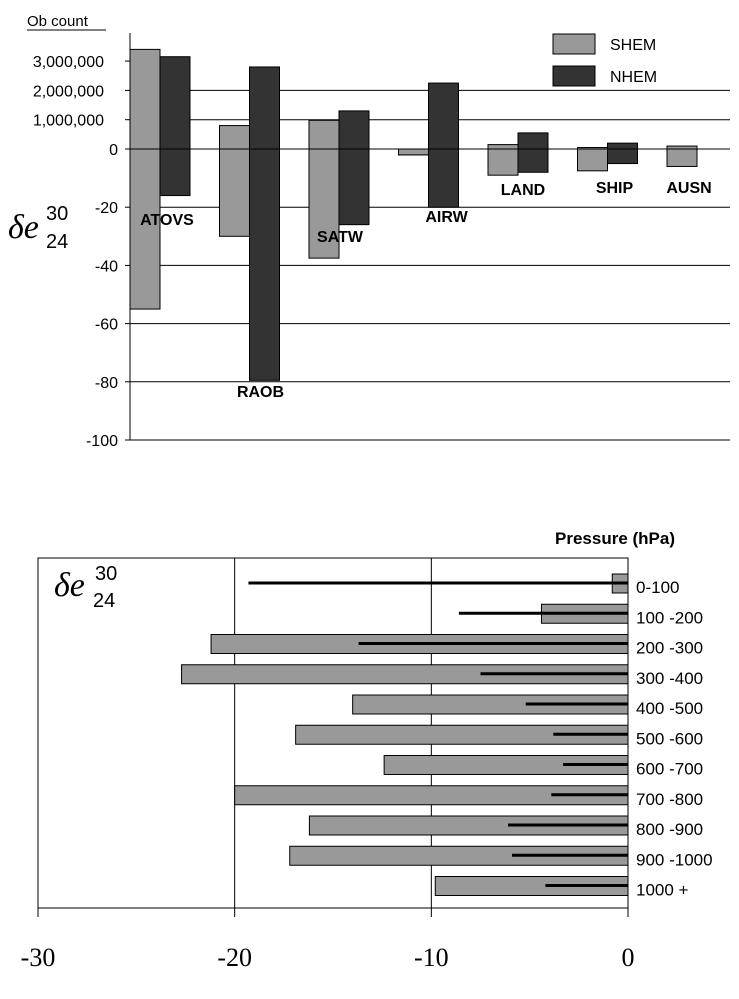  I want to click on ob-count-label: Ob count, so click(58, 21).